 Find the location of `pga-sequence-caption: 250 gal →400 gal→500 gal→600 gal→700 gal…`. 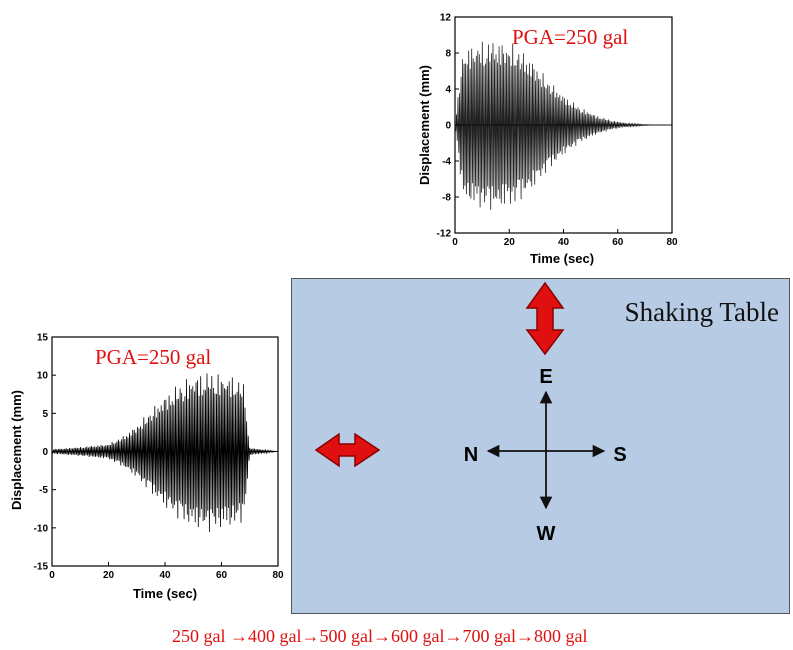

pga-sequence-caption: 250 gal →400 gal→500 gal→600 gal→700 gal… is located at coordinates (380, 636).